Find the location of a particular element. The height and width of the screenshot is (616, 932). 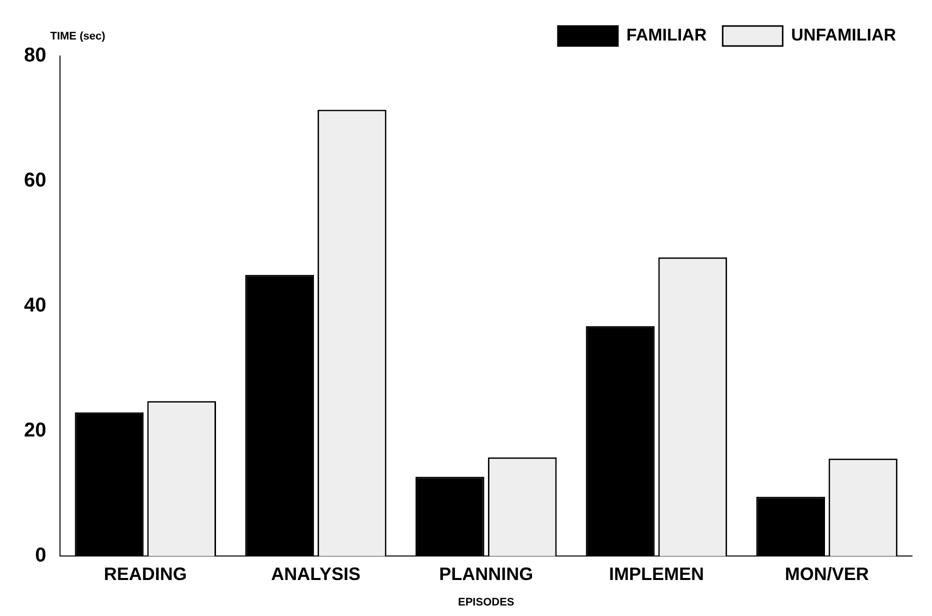

y-tick-label: 80 is located at coordinates (35, 55).